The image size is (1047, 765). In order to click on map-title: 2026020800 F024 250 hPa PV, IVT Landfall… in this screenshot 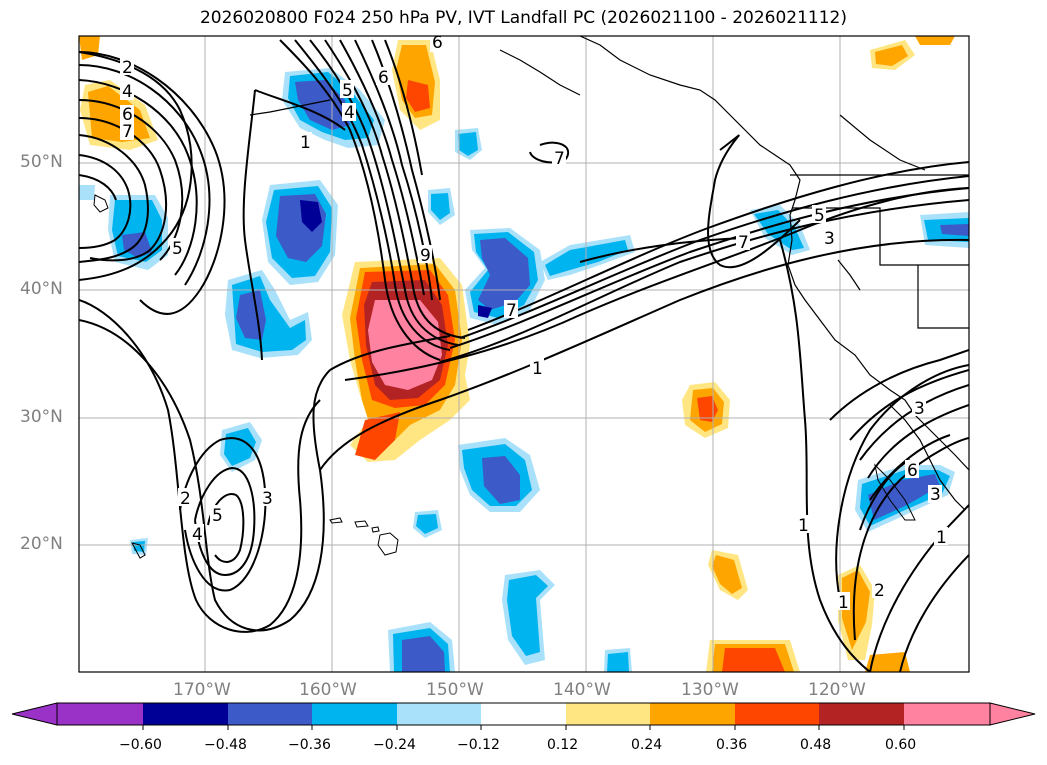, I will do `click(523, 18)`.